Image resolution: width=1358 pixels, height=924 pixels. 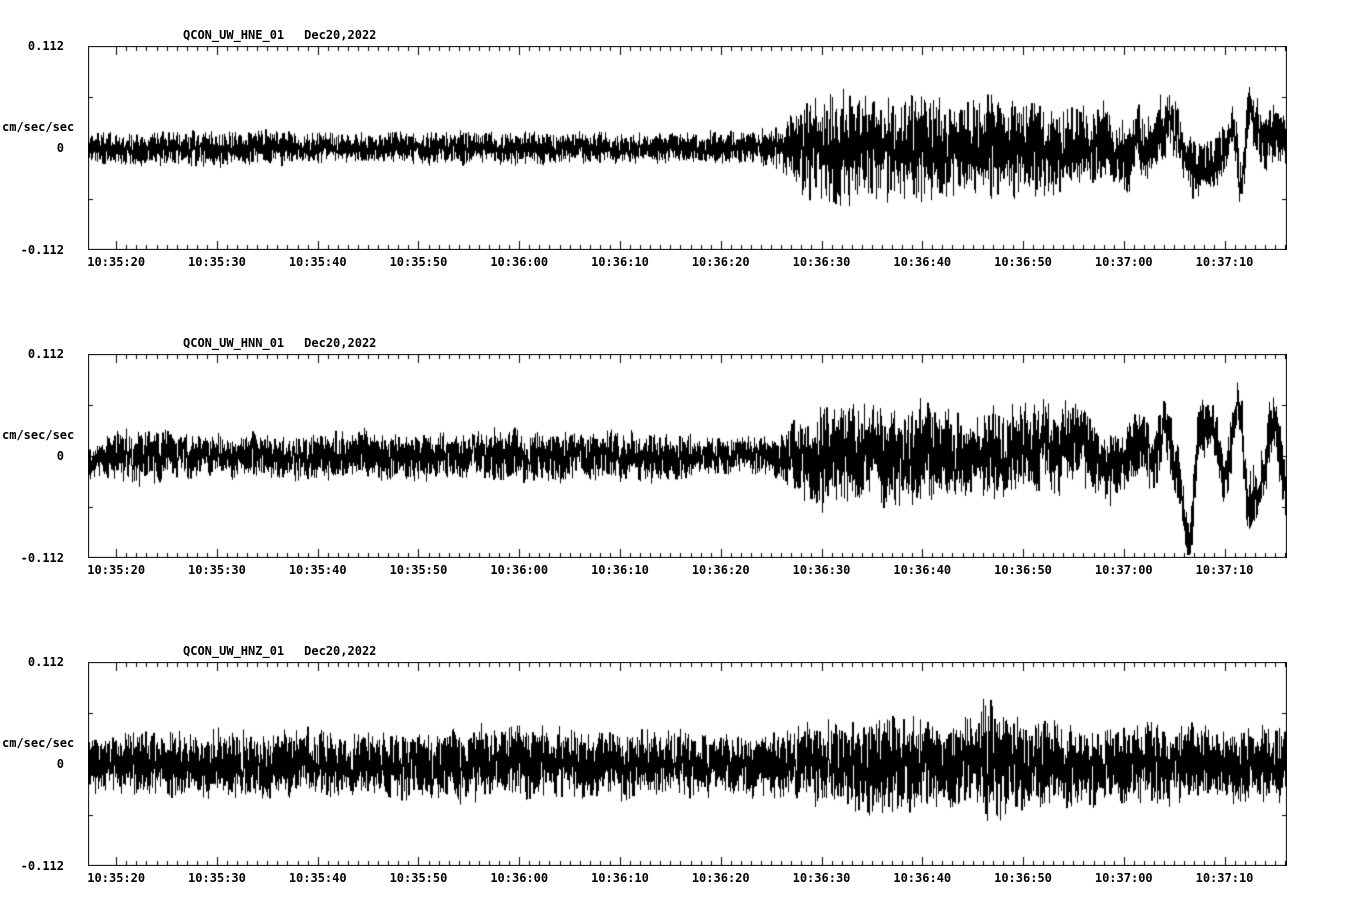 I want to click on panel-title-row: QCON_UW_HNZ_01 Dec20,2022, so click(x=279, y=651).